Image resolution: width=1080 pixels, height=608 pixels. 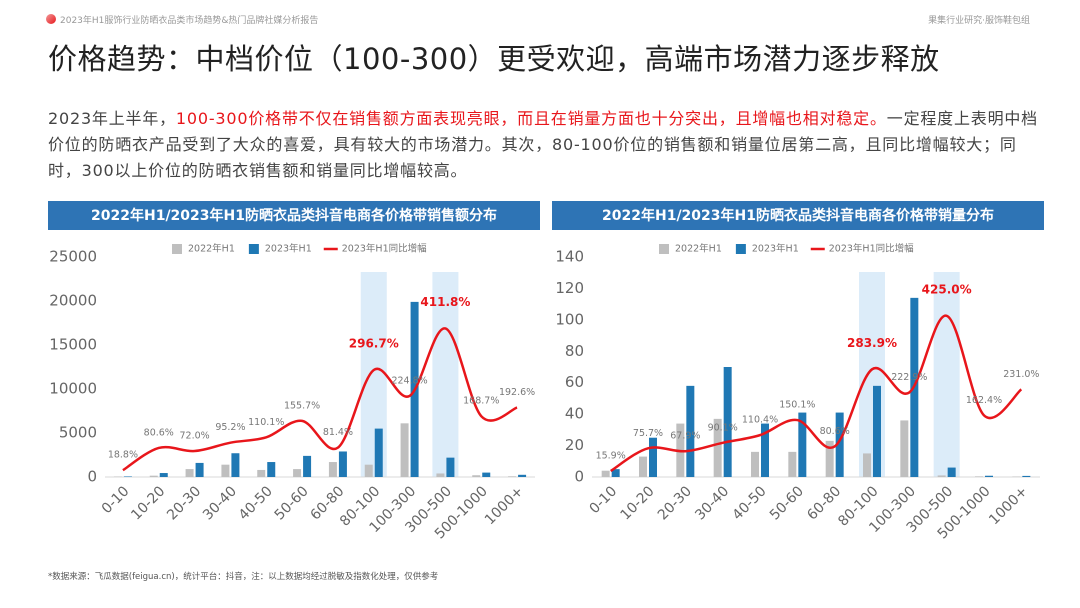 I want to click on chart-title: 2022年H1/2023年H1防晒衣品类抖音电商各价格带销售额分布, so click(x=294, y=215).